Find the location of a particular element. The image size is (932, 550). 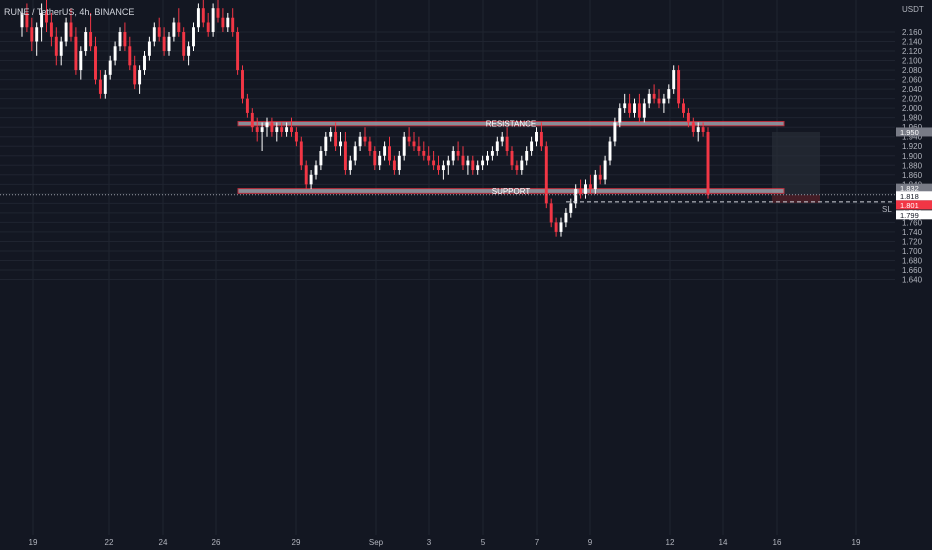

resistance-zone is located at coordinates (511, 123).